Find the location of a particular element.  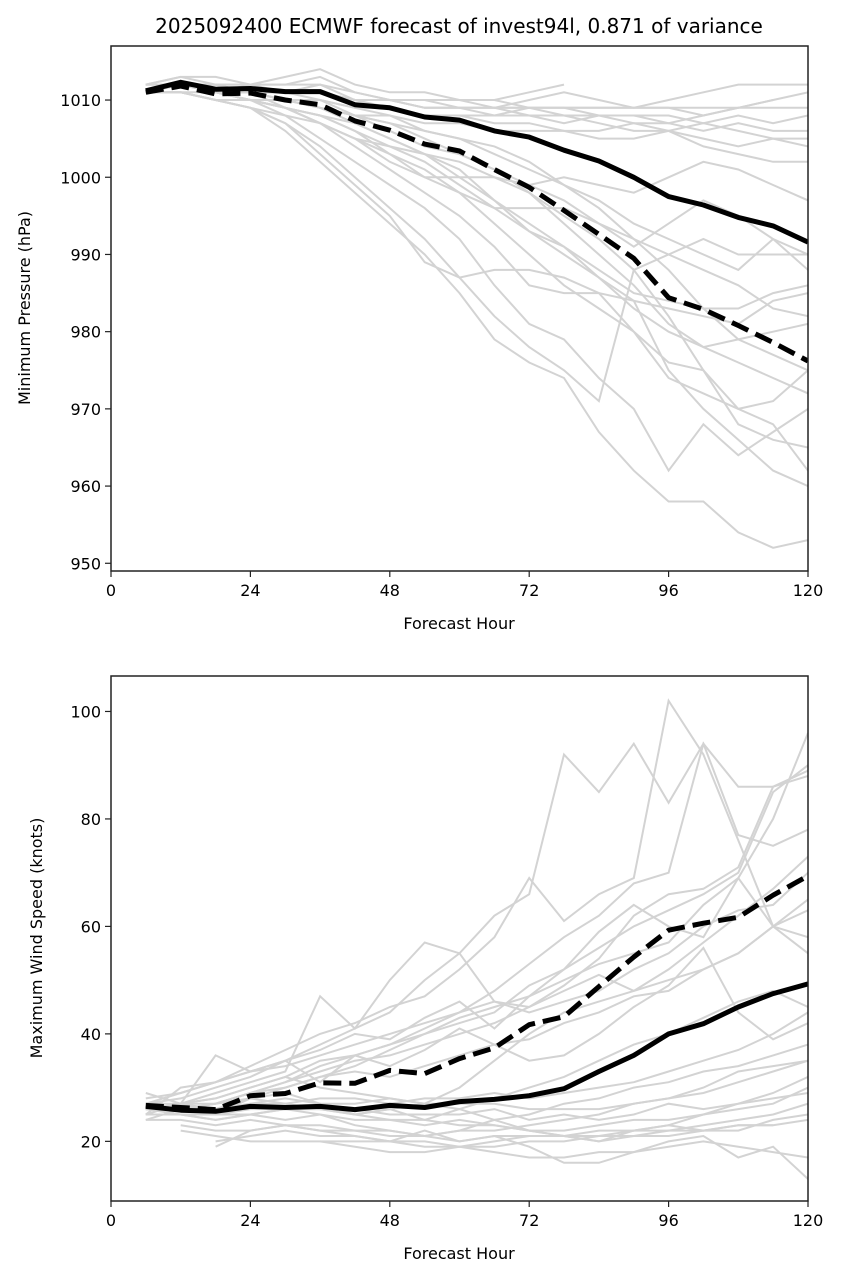

wind-x-axis-label: Forecast Hour is located at coordinates (459, 1253).